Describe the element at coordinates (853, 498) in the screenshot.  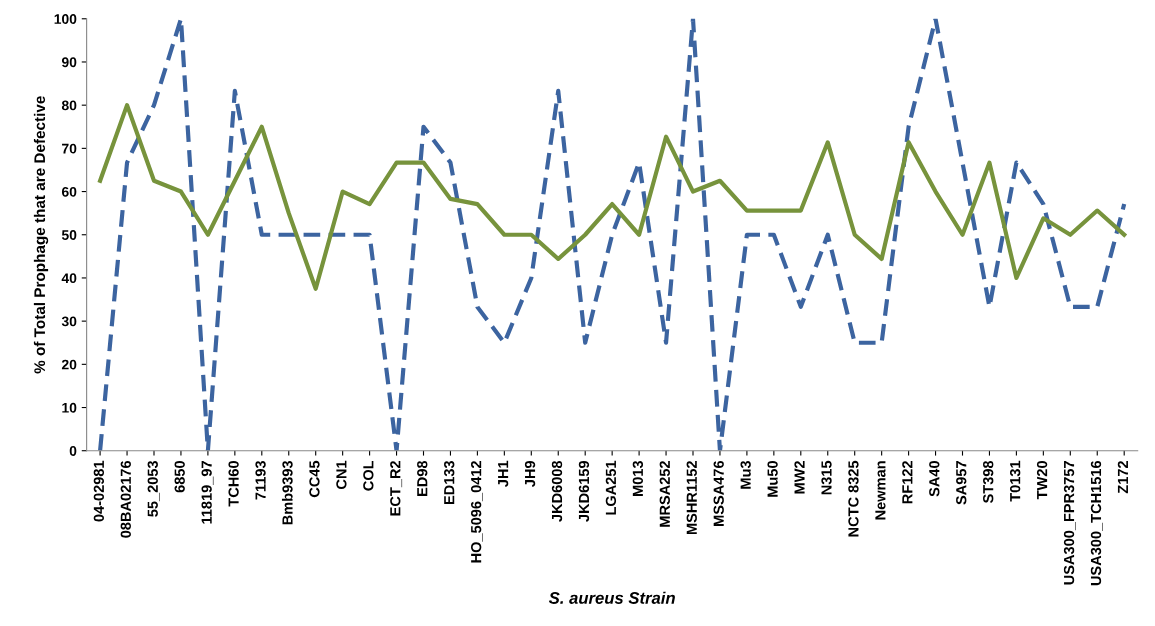
I see `x-tick-label: NCTC 8325` at that location.